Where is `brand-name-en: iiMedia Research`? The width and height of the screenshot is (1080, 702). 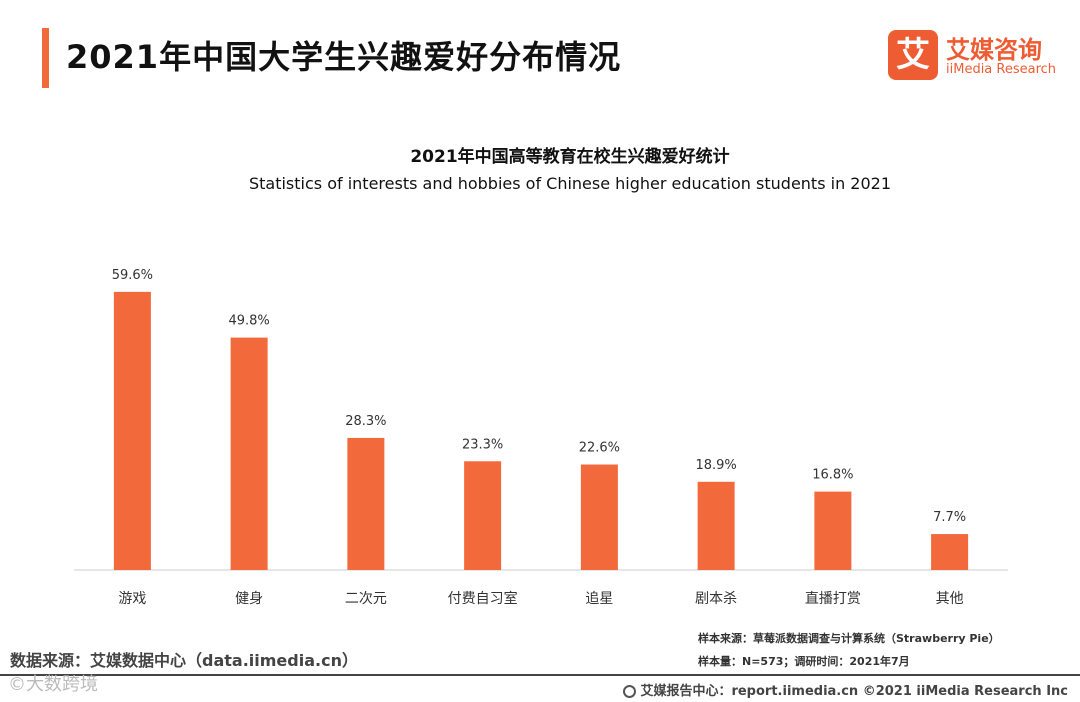
brand-name-en: iiMedia Research is located at coordinates (1001, 69).